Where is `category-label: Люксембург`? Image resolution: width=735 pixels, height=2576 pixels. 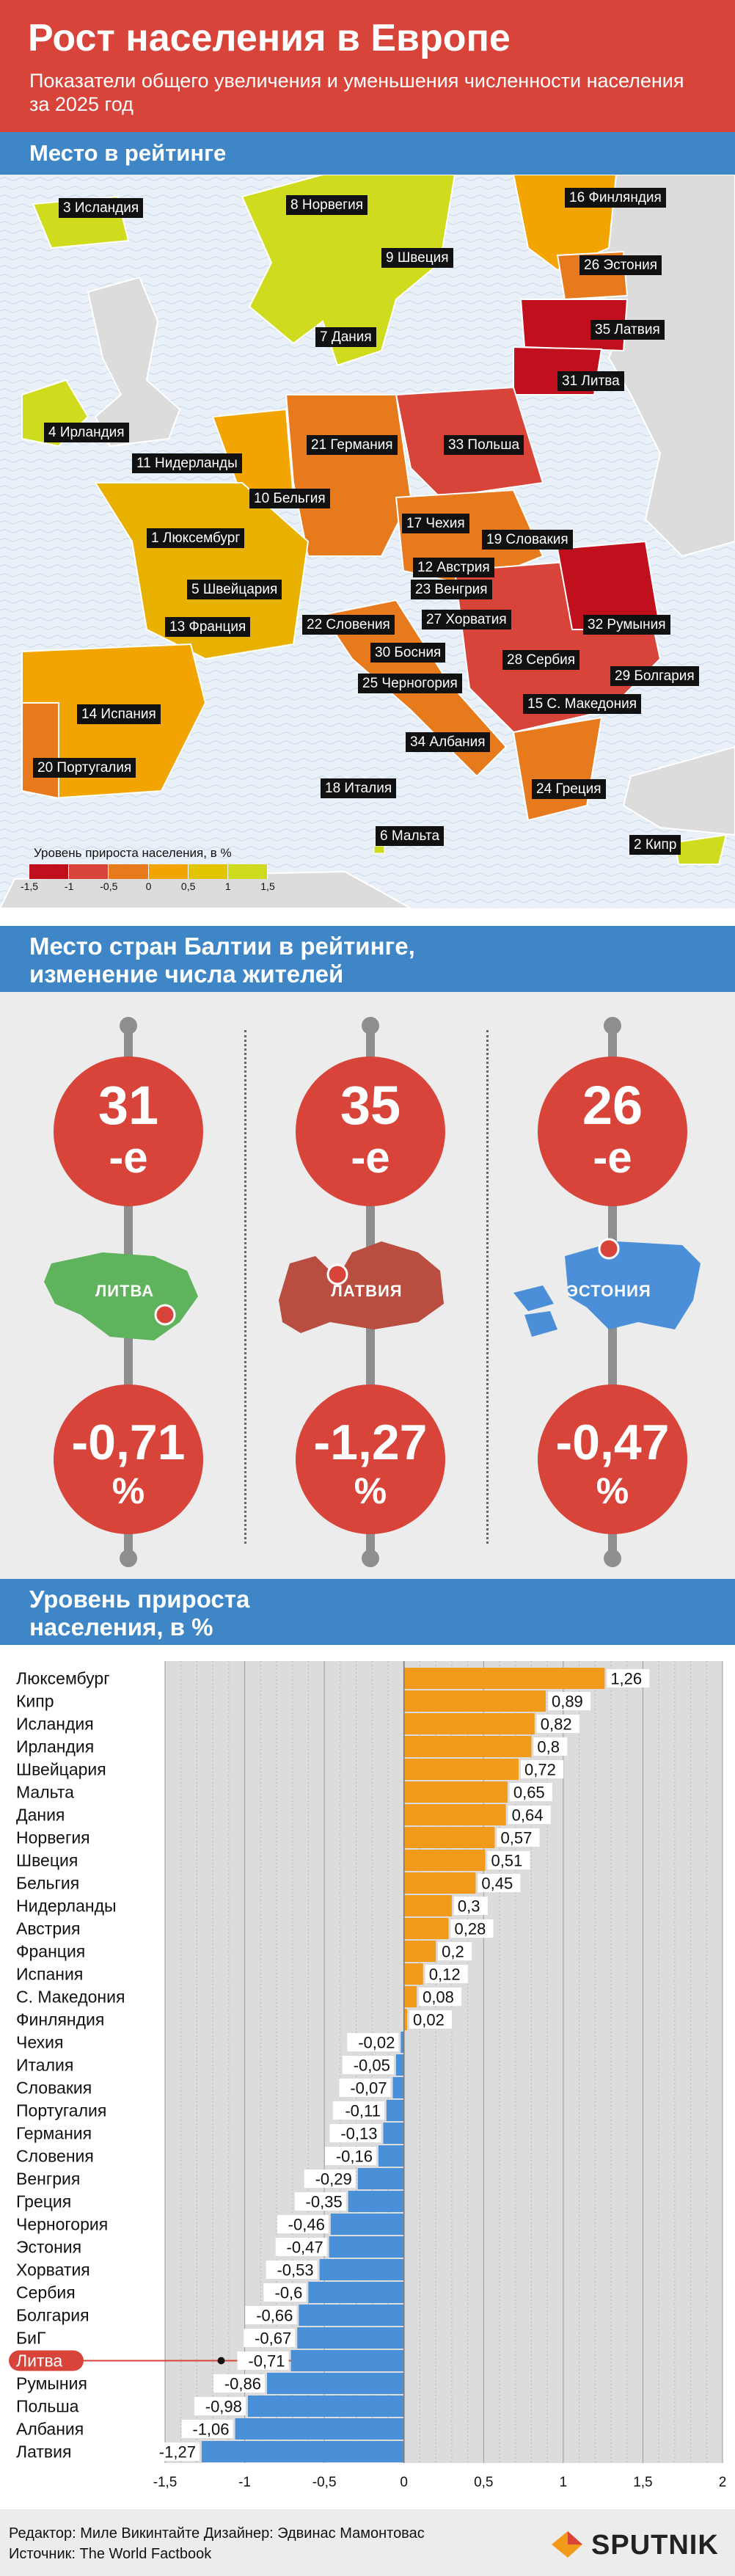
category-label: Люксембург is located at coordinates (63, 1678).